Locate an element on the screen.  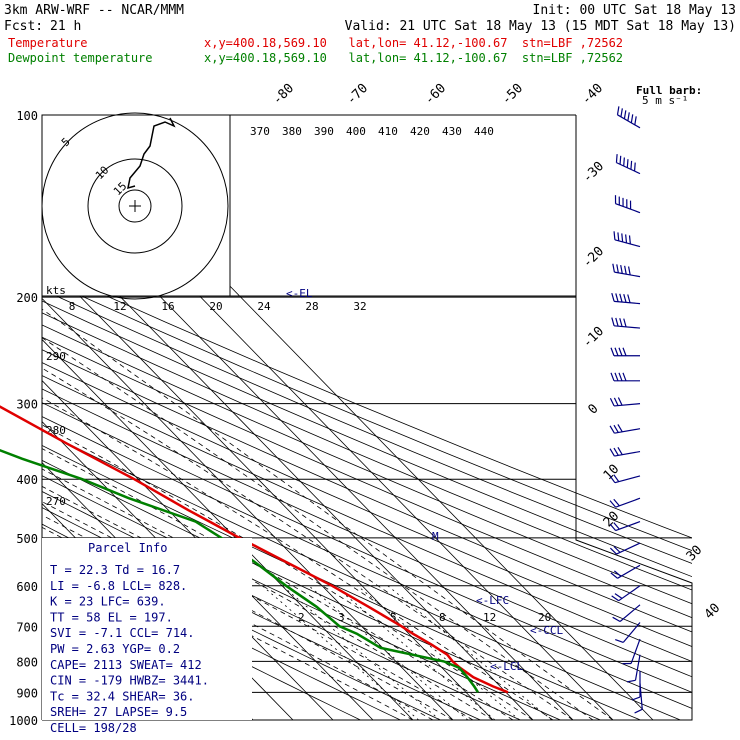
parcel-info-box is located at coordinates (147, 629).